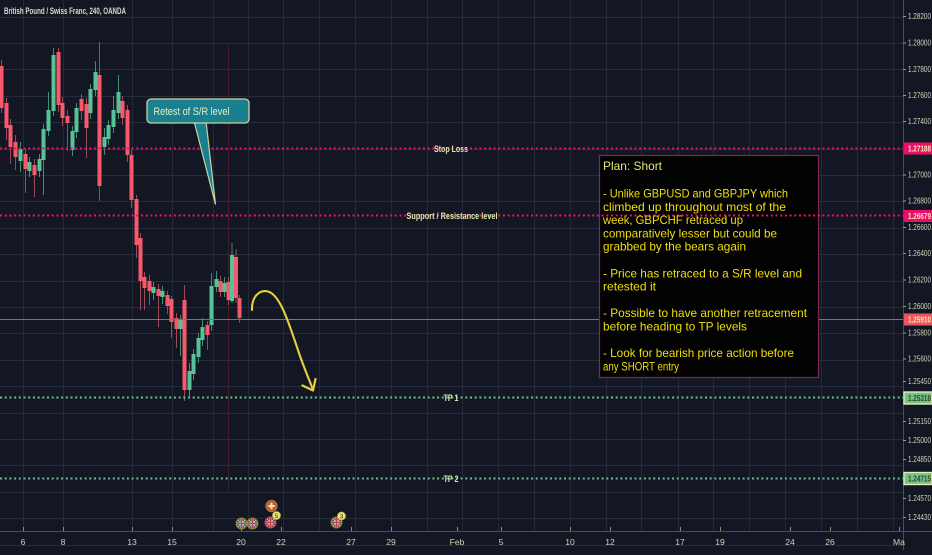 The width and height of the screenshot is (932, 555). Describe the element at coordinates (192, 112) in the screenshot. I see `svg-text: Retest of S/R level` at that location.